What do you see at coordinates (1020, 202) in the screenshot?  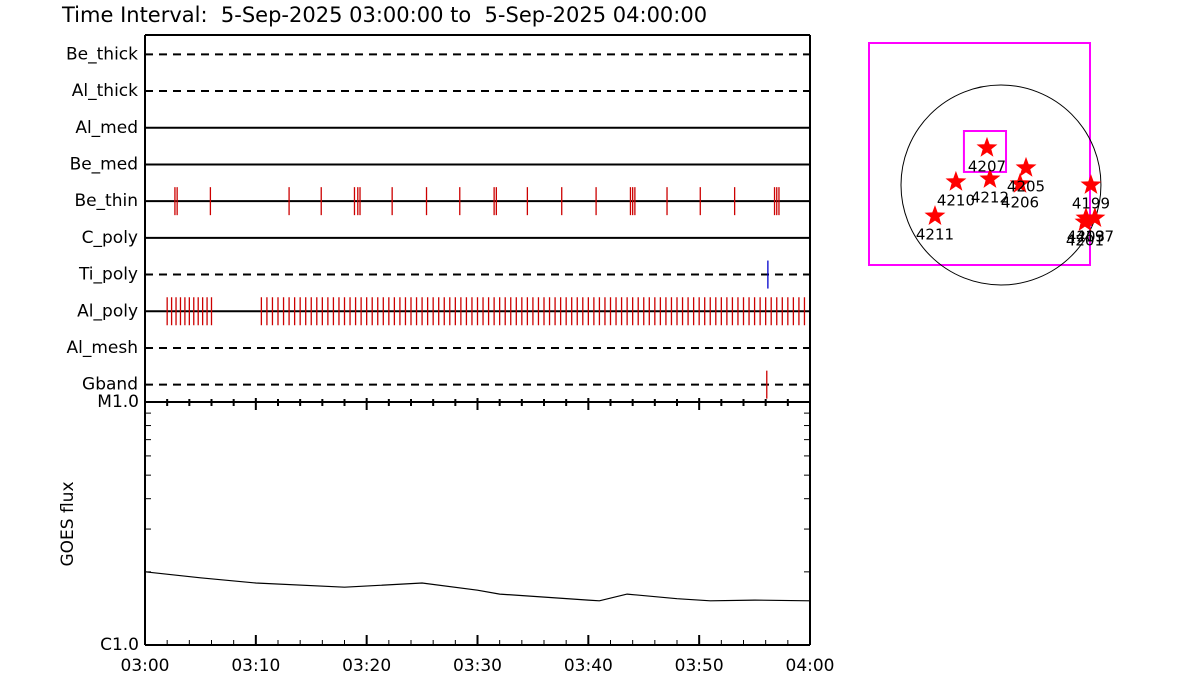 I see `region-label: 4206` at bounding box center [1020, 202].